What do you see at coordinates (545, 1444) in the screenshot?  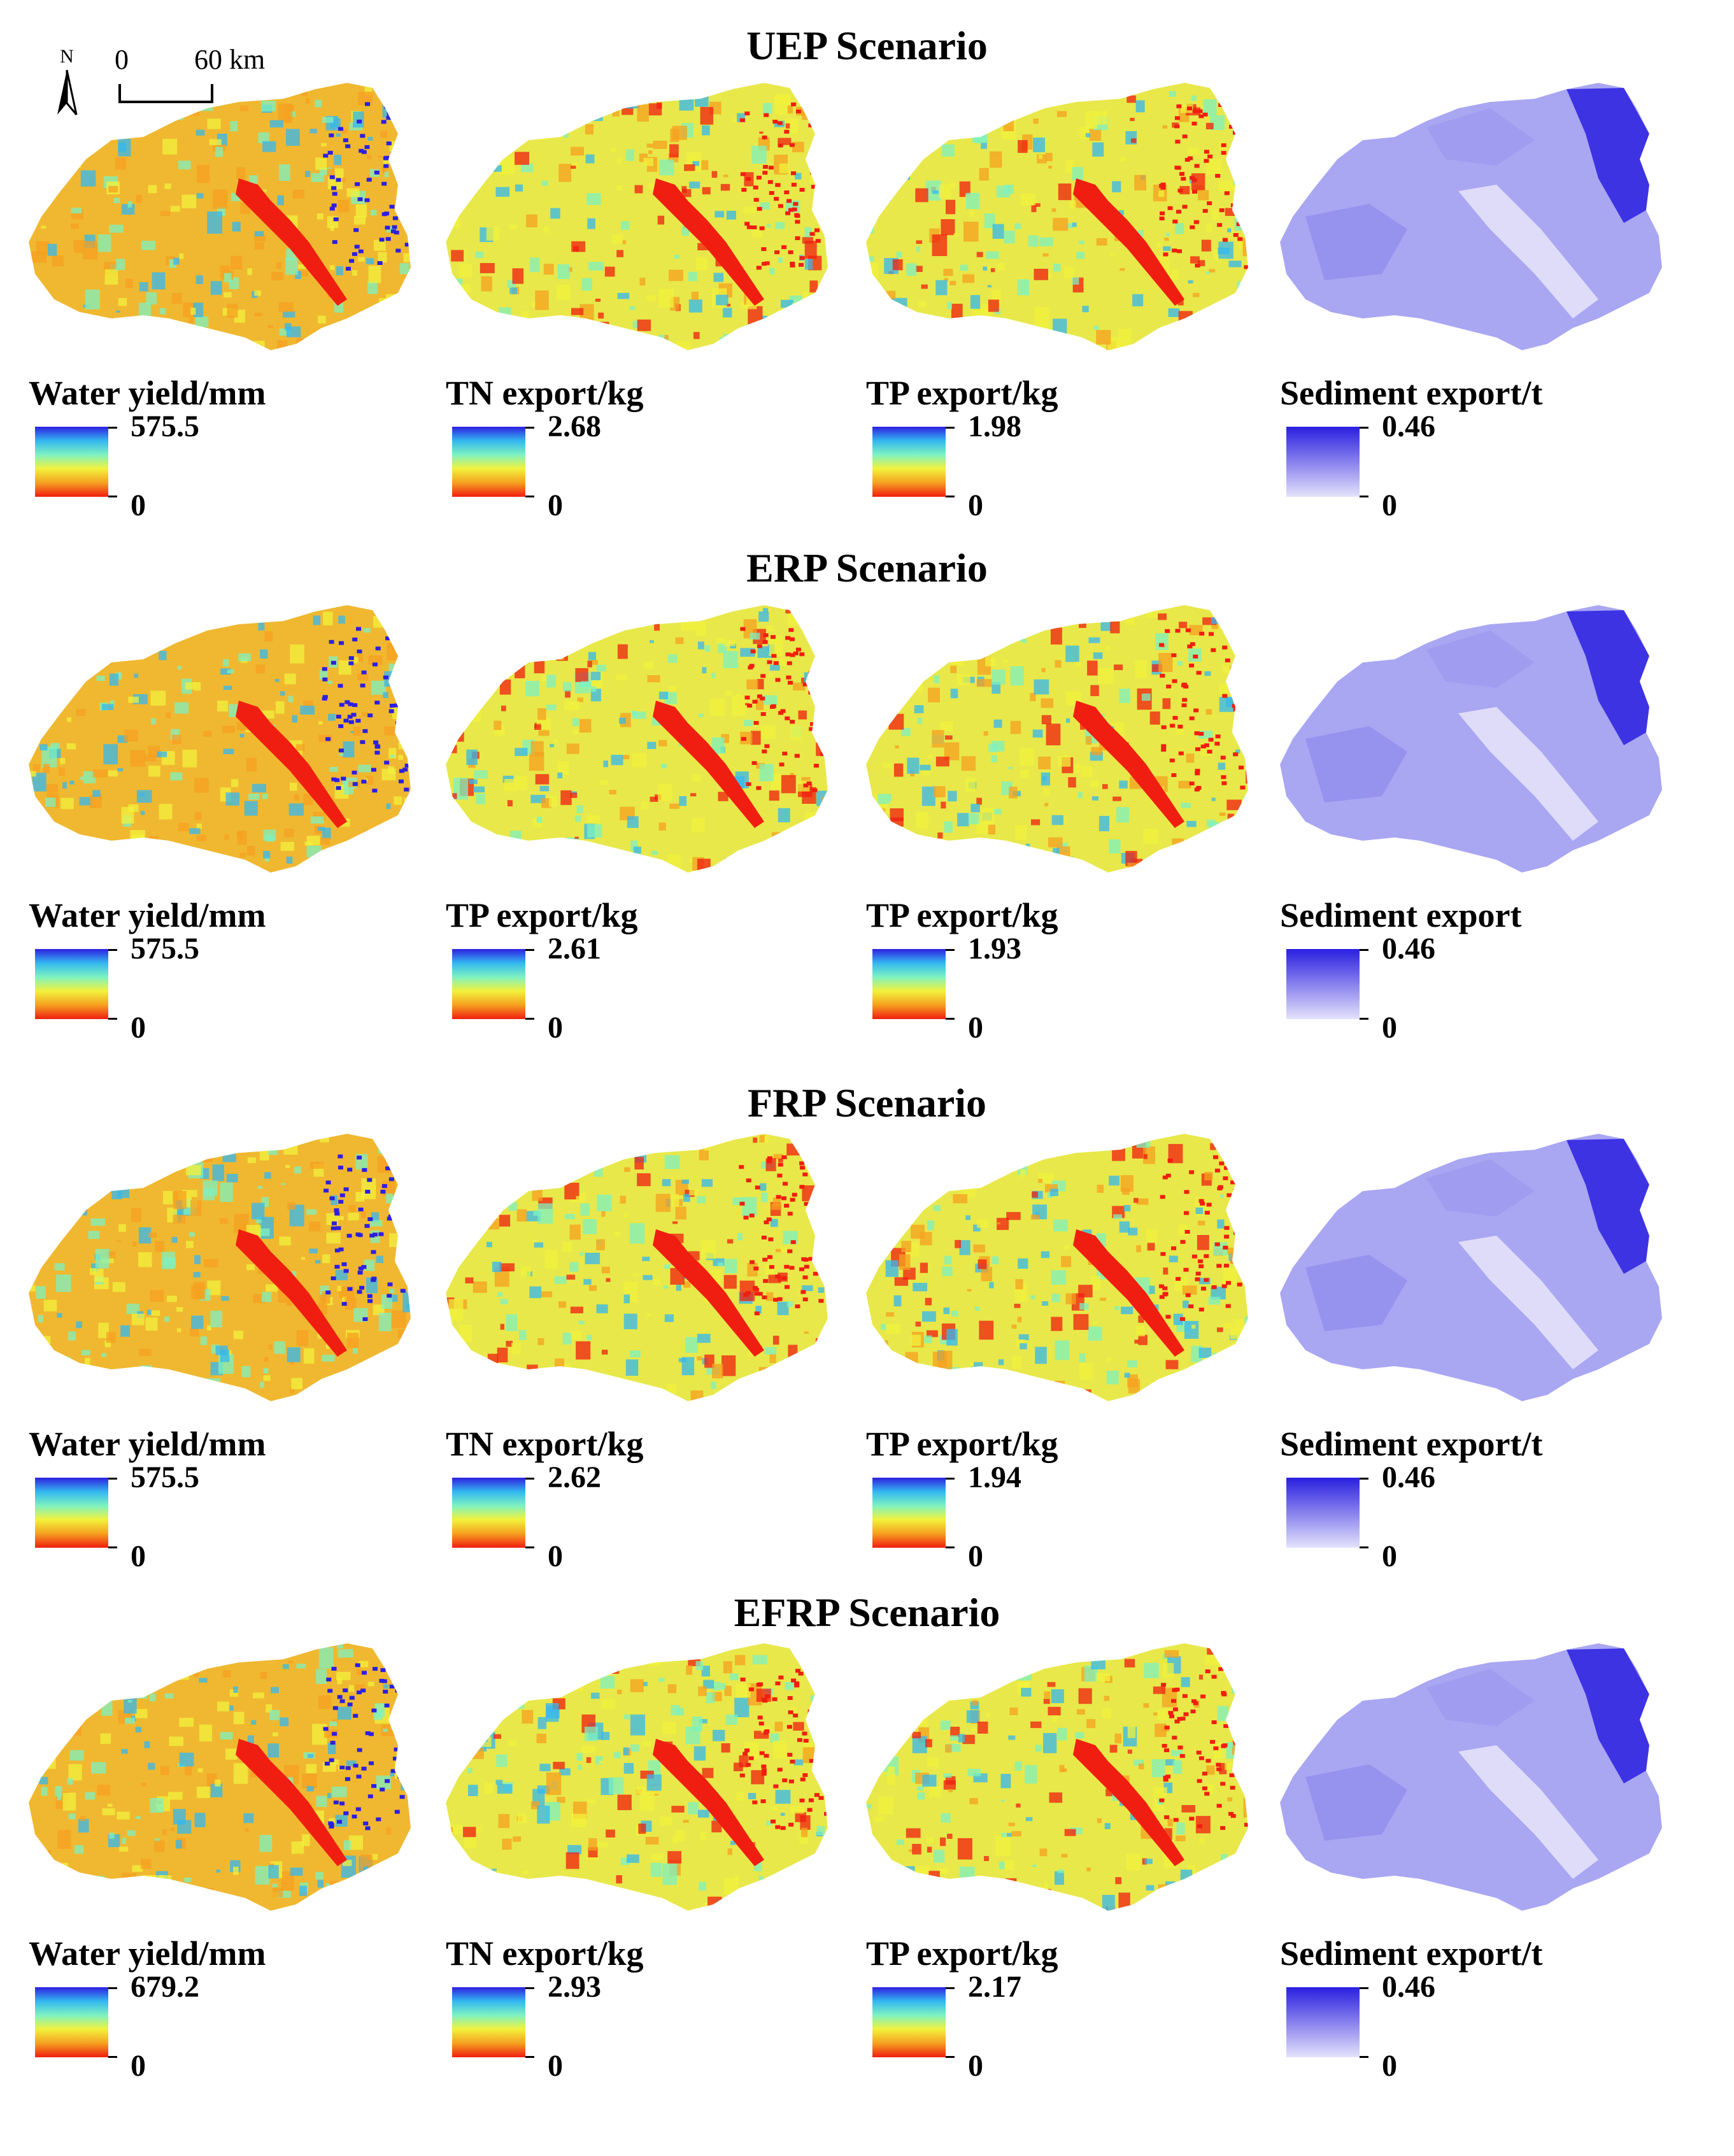 I see `legend-title: TN export/kg` at bounding box center [545, 1444].